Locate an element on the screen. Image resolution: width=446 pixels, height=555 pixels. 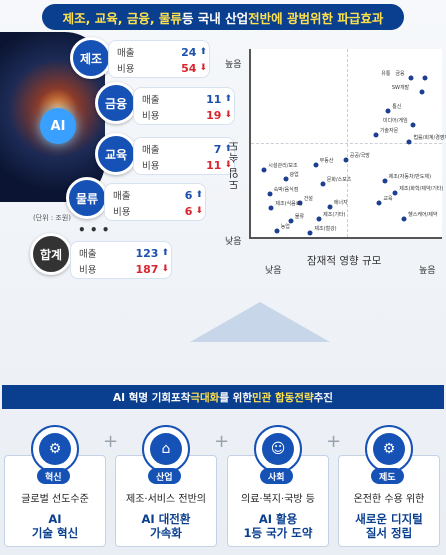
ai-orb: AI is located at coordinates (58, 126).